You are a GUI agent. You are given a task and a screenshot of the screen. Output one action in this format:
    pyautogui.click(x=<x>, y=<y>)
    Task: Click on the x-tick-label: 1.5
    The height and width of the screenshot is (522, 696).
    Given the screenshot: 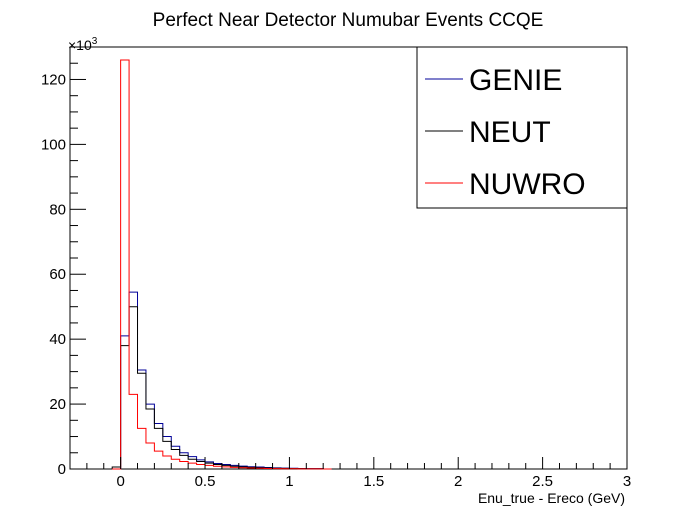 What is the action you would take?
    pyautogui.click(x=373, y=481)
    